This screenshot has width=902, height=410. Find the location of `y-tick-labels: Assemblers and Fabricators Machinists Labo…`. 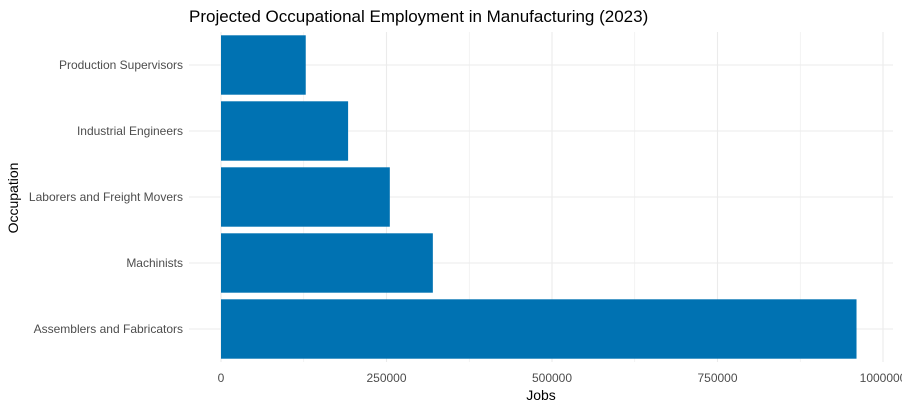

y-tick-labels: Assemblers and Fabricators Machinists Labo… is located at coordinates (106, 197).